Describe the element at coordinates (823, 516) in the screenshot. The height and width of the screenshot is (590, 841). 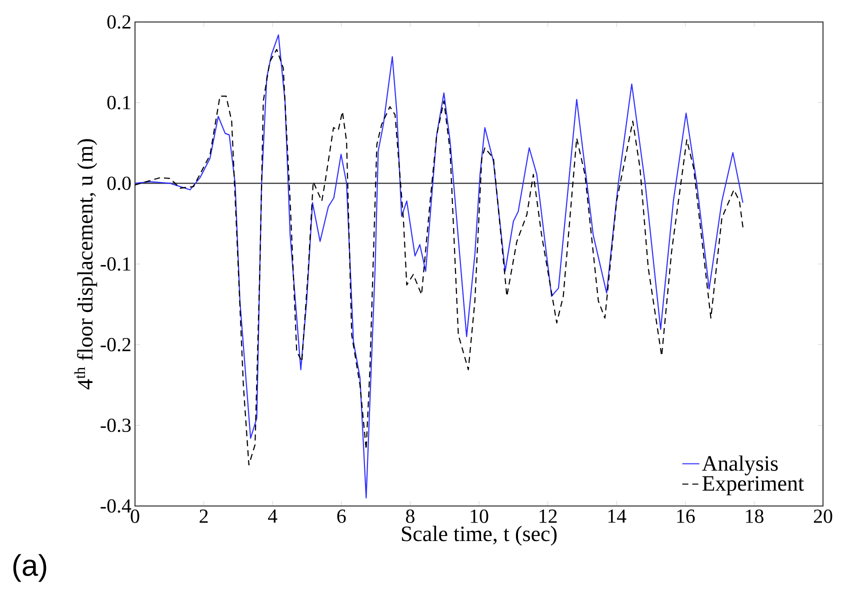
I see `x-tick-label: 20` at that location.